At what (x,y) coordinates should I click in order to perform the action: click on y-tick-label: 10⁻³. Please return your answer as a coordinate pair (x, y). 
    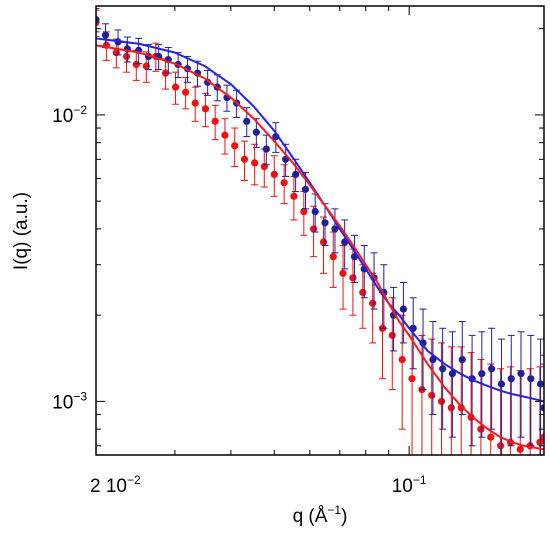
    Looking at the image, I should click on (69, 401).